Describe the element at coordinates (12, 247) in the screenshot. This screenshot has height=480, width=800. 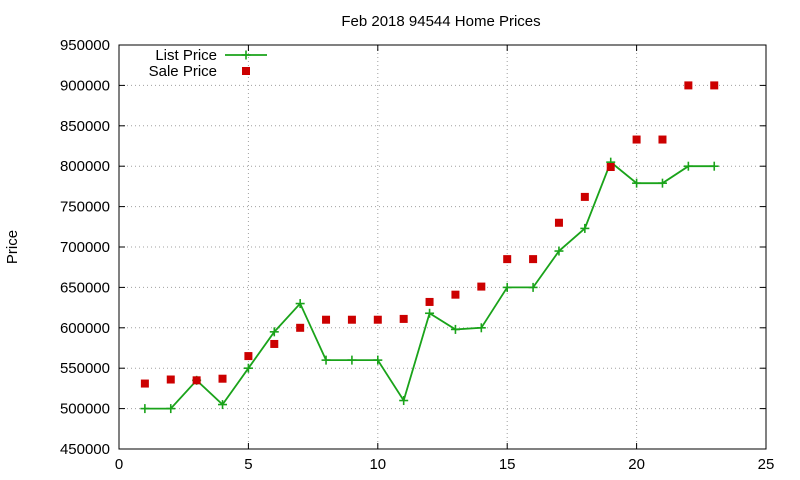
I see `y-axis-label: Price` at that location.